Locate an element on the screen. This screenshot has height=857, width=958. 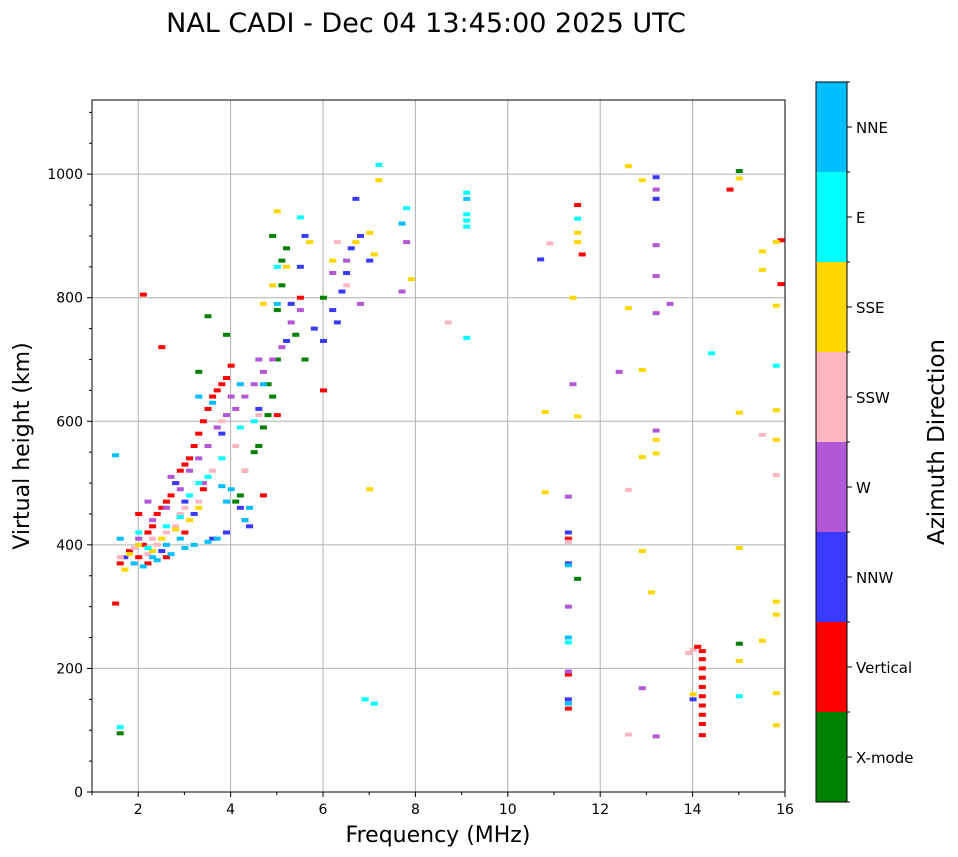
colorbar-swatch-e is located at coordinates (831, 217).